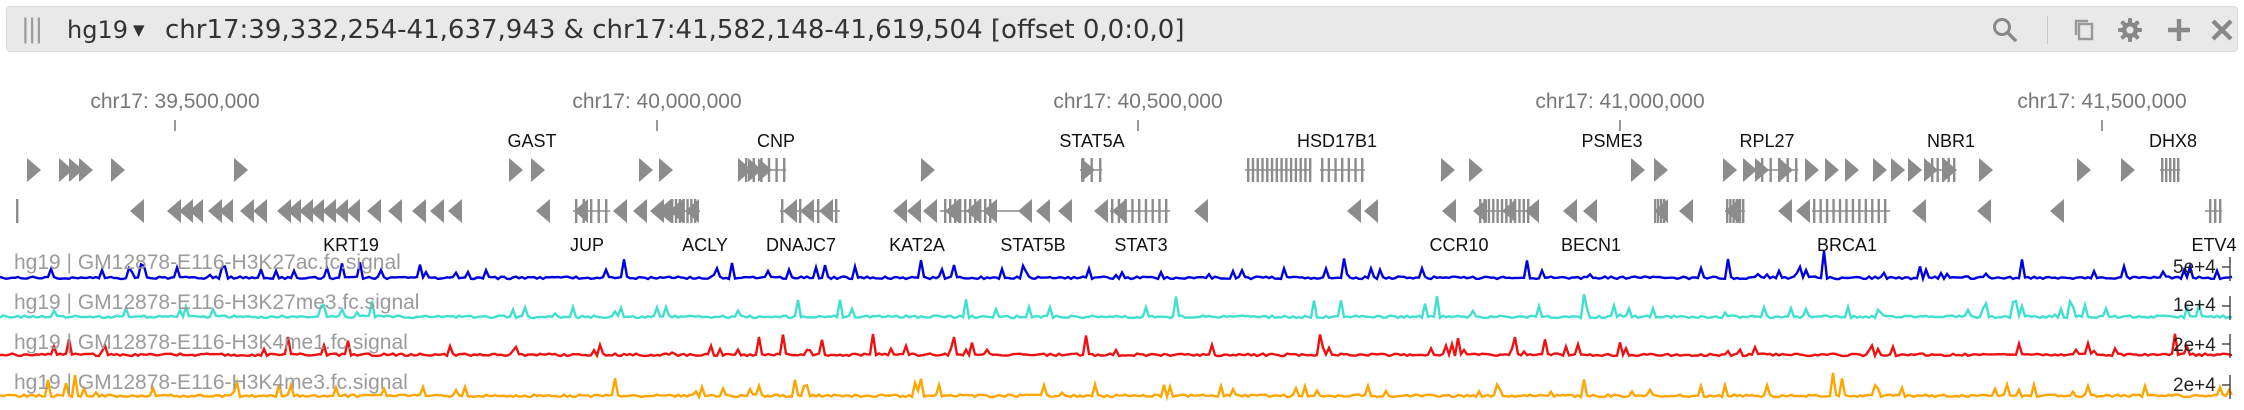 The width and height of the screenshot is (2244, 410). Describe the element at coordinates (211, 342) in the screenshot. I see `track-label-h3k4me1: hg19 | GM12878-E116-H3K4me1.fc.signal` at that location.